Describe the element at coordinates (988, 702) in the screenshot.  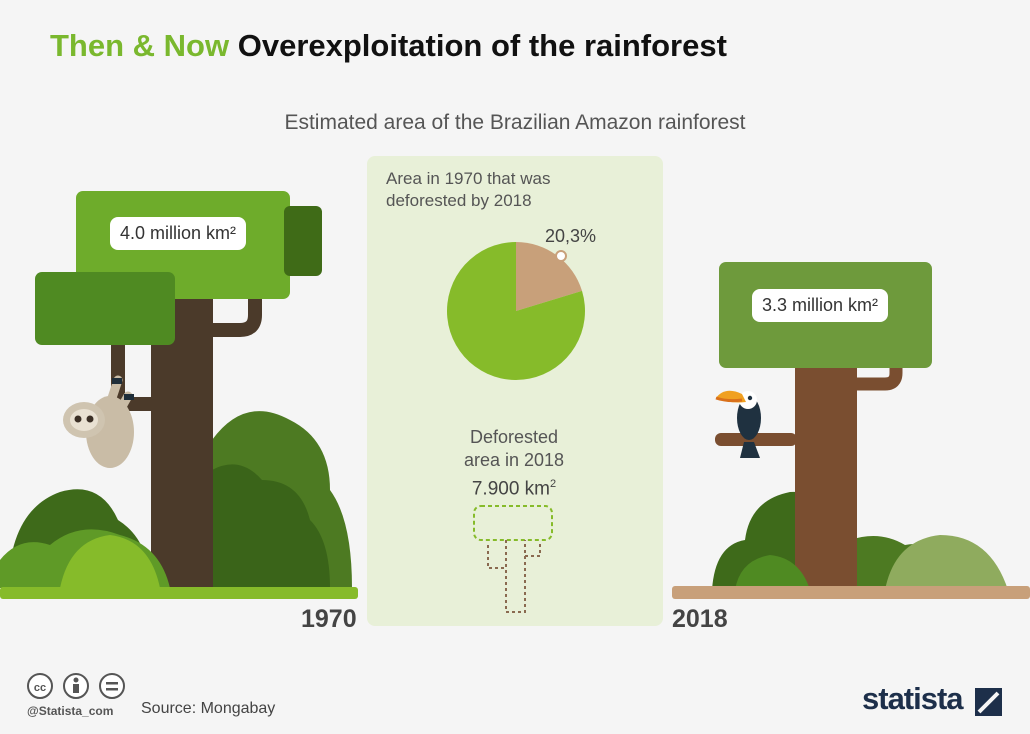
I see `statista-logo-mark` at that location.